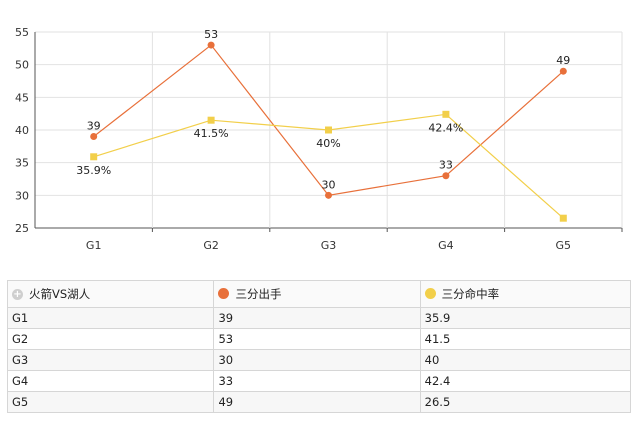 Image resolution: width=640 pixels, height=423 pixels. Describe the element at coordinates (60, 294) in the screenshot. I see `table-title: 火箭VS湖人` at that location.